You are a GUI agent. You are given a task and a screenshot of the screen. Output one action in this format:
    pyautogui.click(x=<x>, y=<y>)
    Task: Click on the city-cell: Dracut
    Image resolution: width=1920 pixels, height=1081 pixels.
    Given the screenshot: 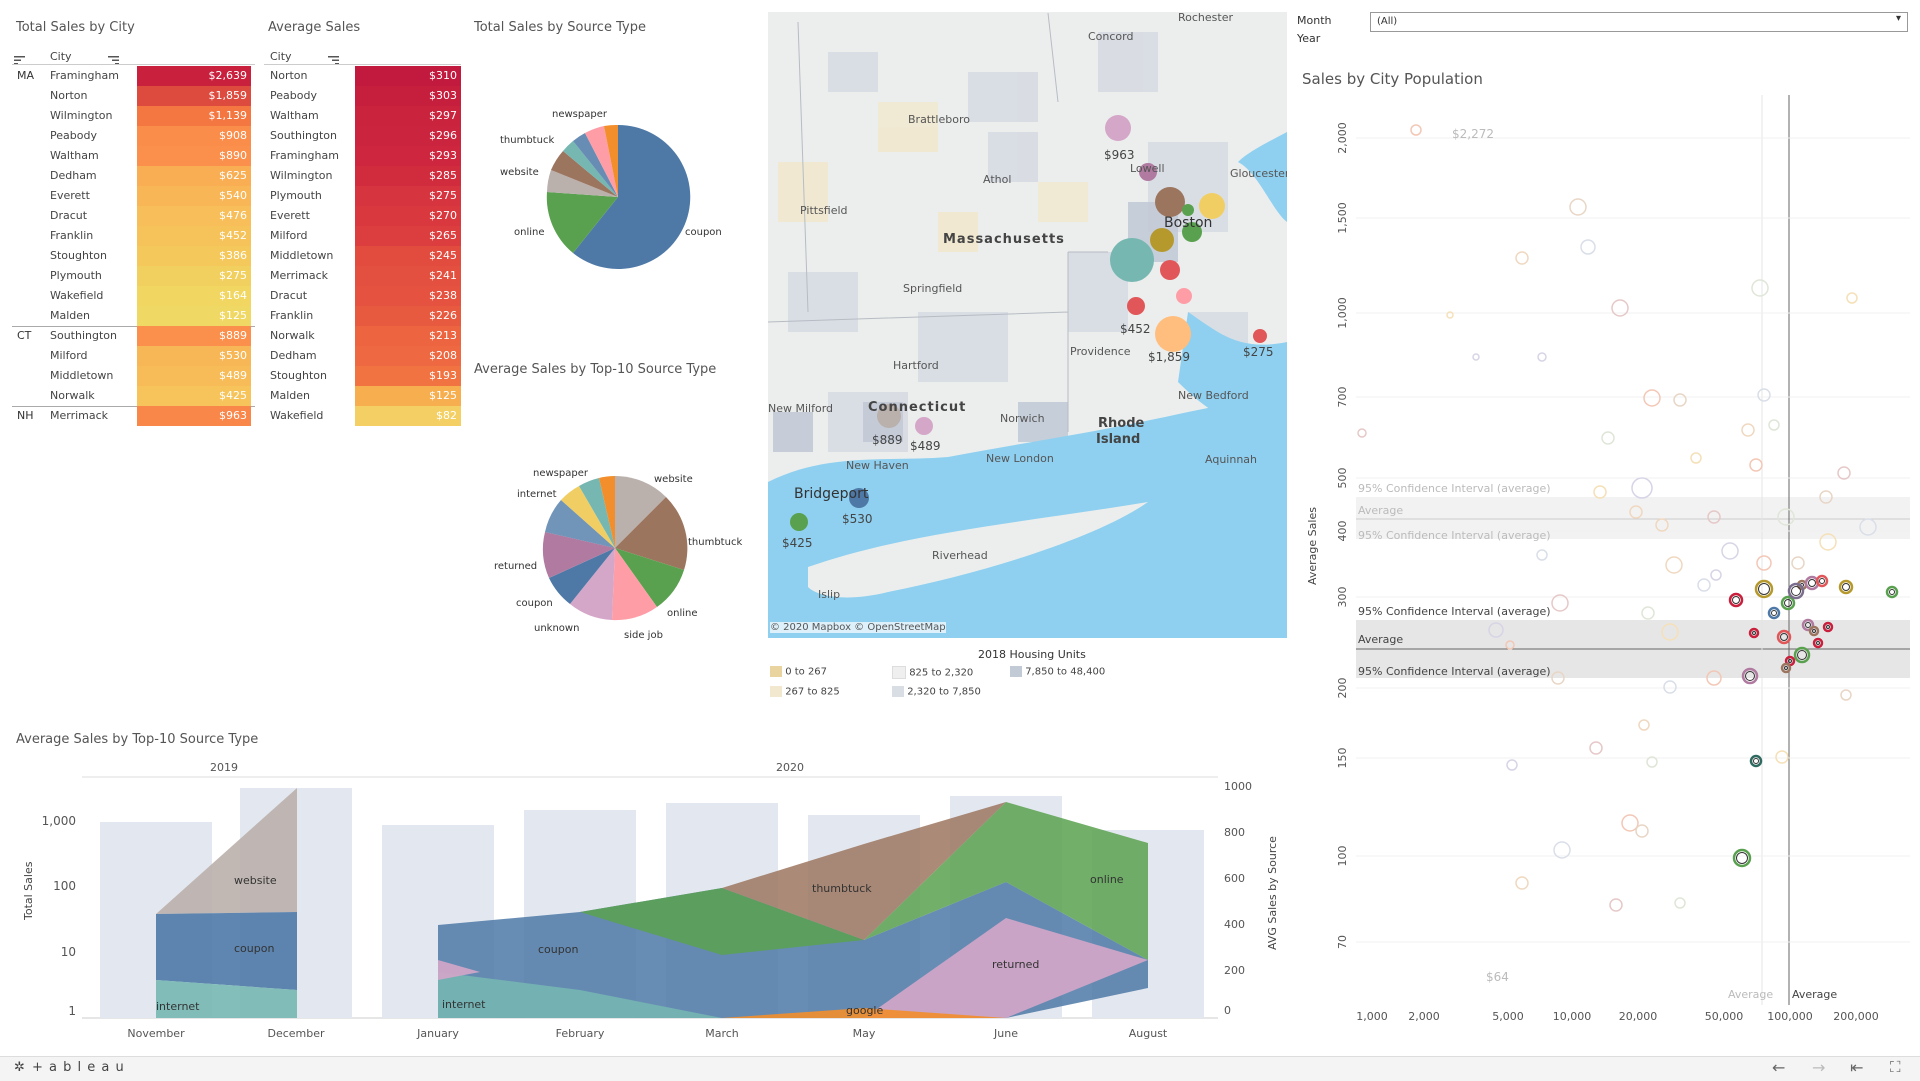 What is the action you would take?
    pyautogui.click(x=69, y=215)
    